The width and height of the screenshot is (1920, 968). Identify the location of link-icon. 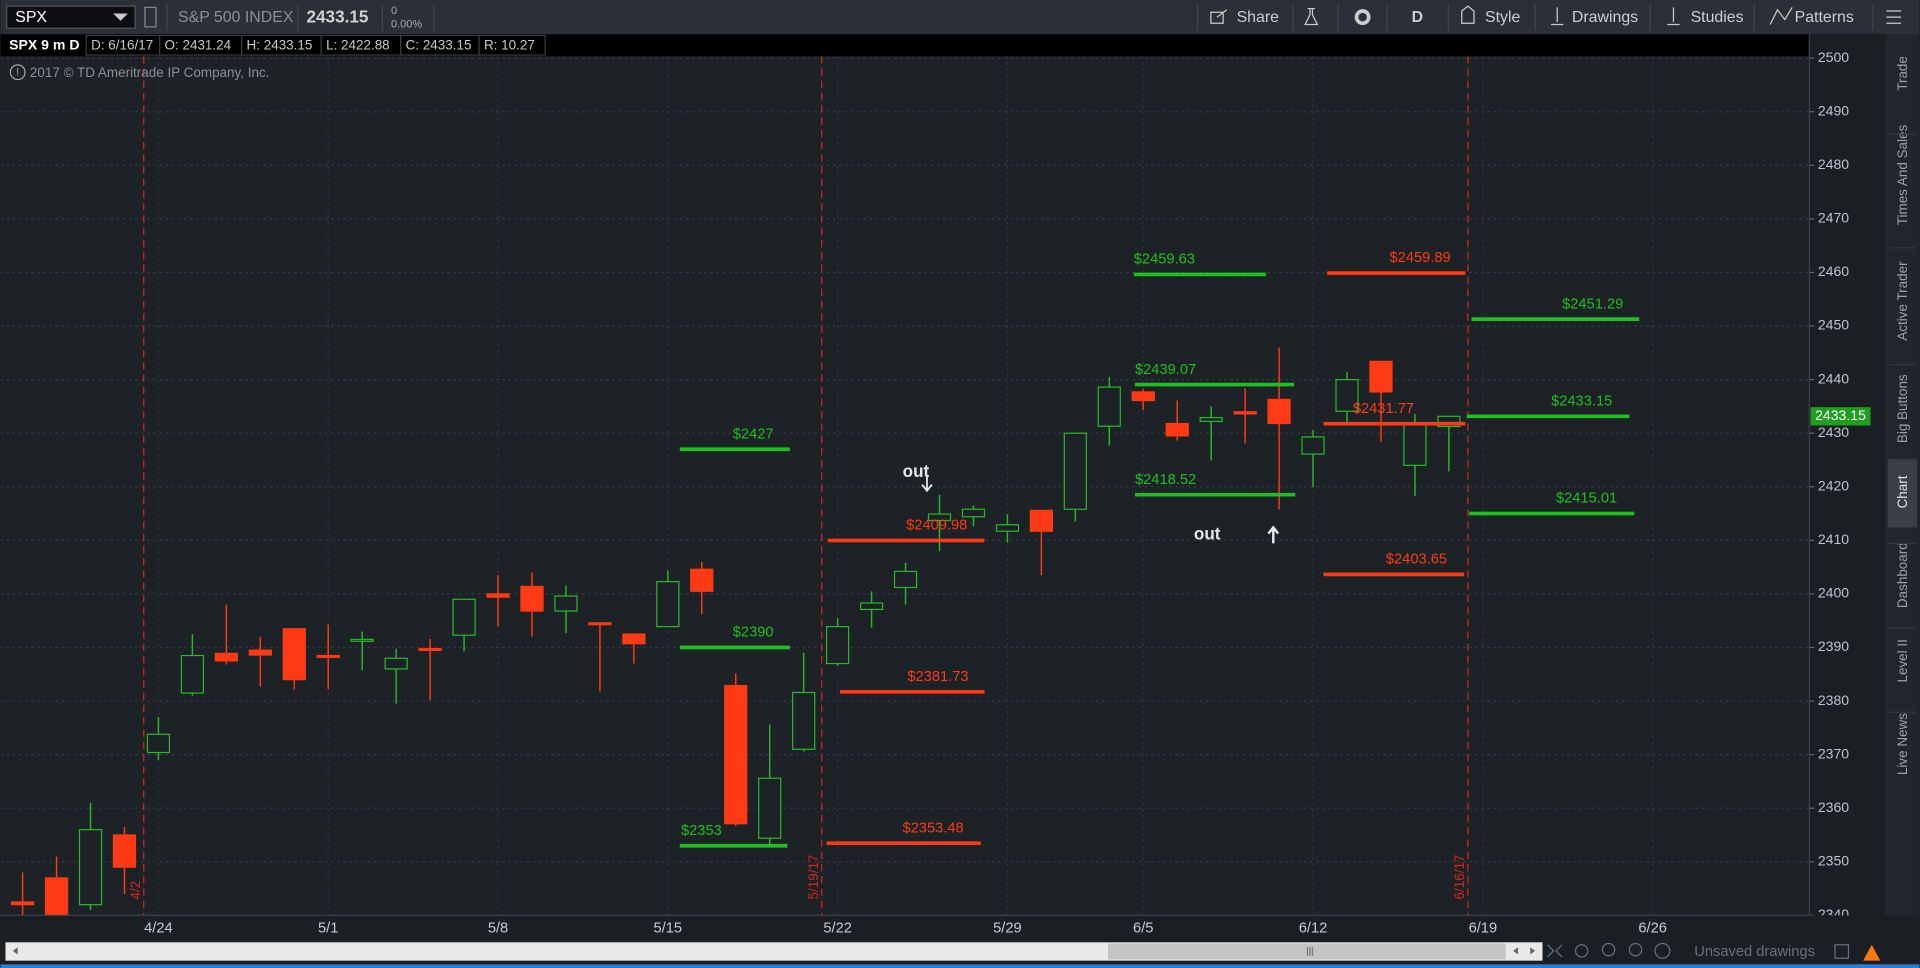
(150, 17).